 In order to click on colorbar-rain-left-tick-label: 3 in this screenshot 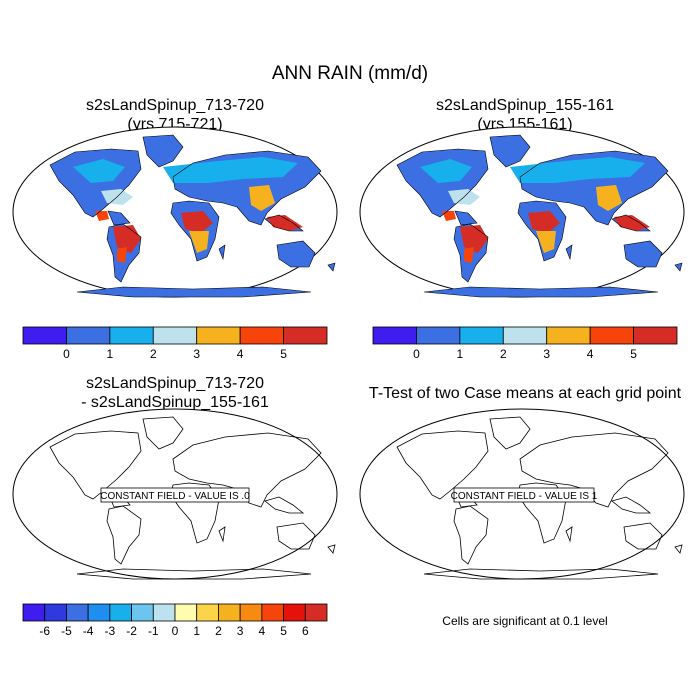, I will do `click(196, 354)`.